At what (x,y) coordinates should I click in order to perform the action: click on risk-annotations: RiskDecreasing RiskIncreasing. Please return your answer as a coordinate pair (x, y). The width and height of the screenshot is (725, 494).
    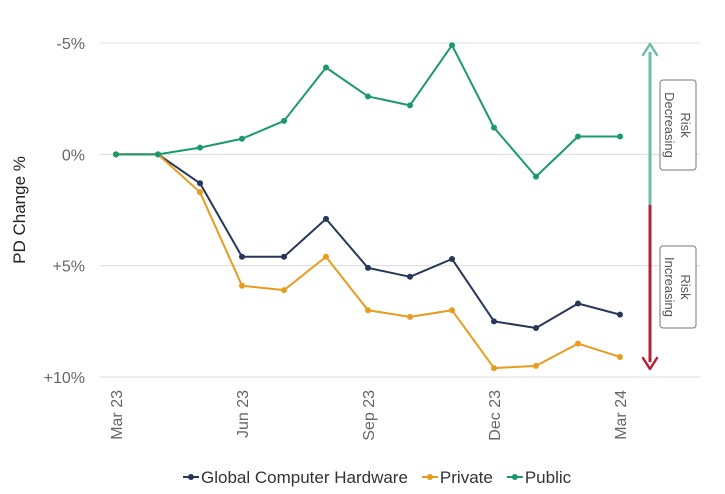
    Looking at the image, I should click on (669, 206).